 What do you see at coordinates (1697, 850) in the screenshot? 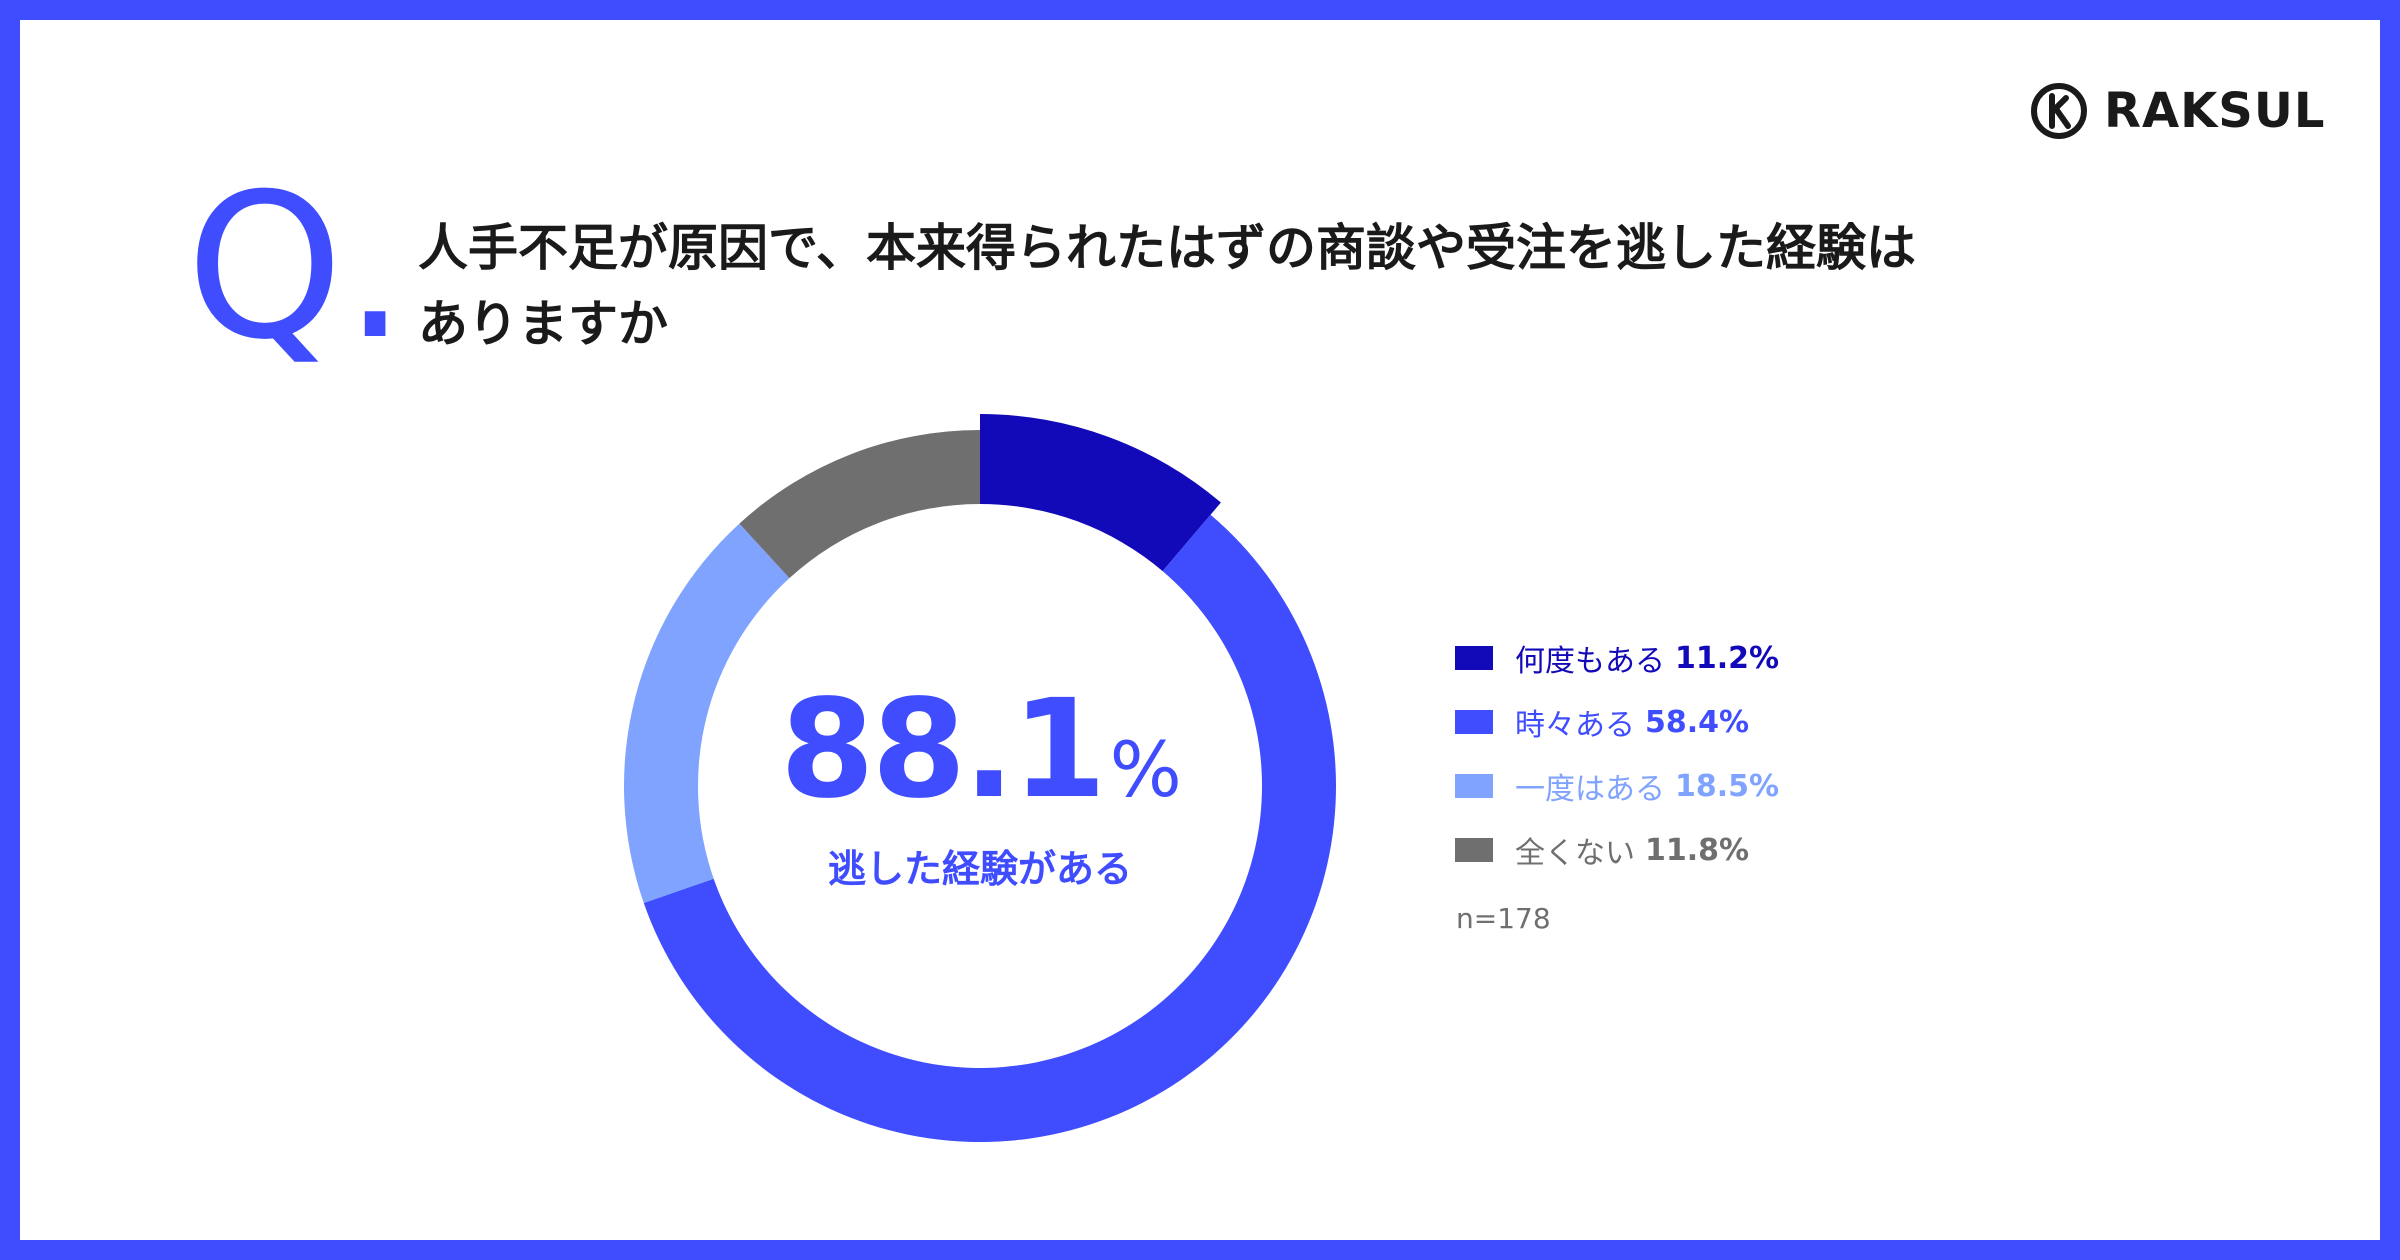
I see `legend-value: 11.8%` at bounding box center [1697, 850].